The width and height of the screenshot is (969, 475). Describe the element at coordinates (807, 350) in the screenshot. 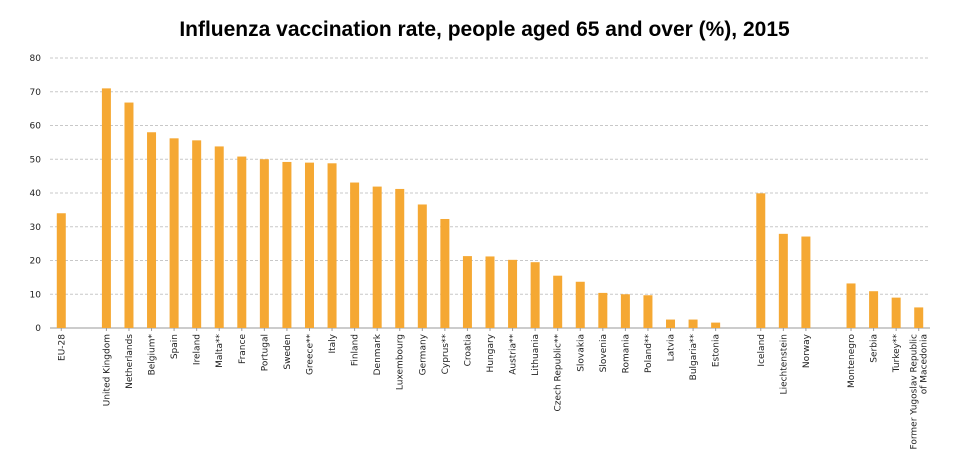

I see `x-category-label: Norway` at that location.